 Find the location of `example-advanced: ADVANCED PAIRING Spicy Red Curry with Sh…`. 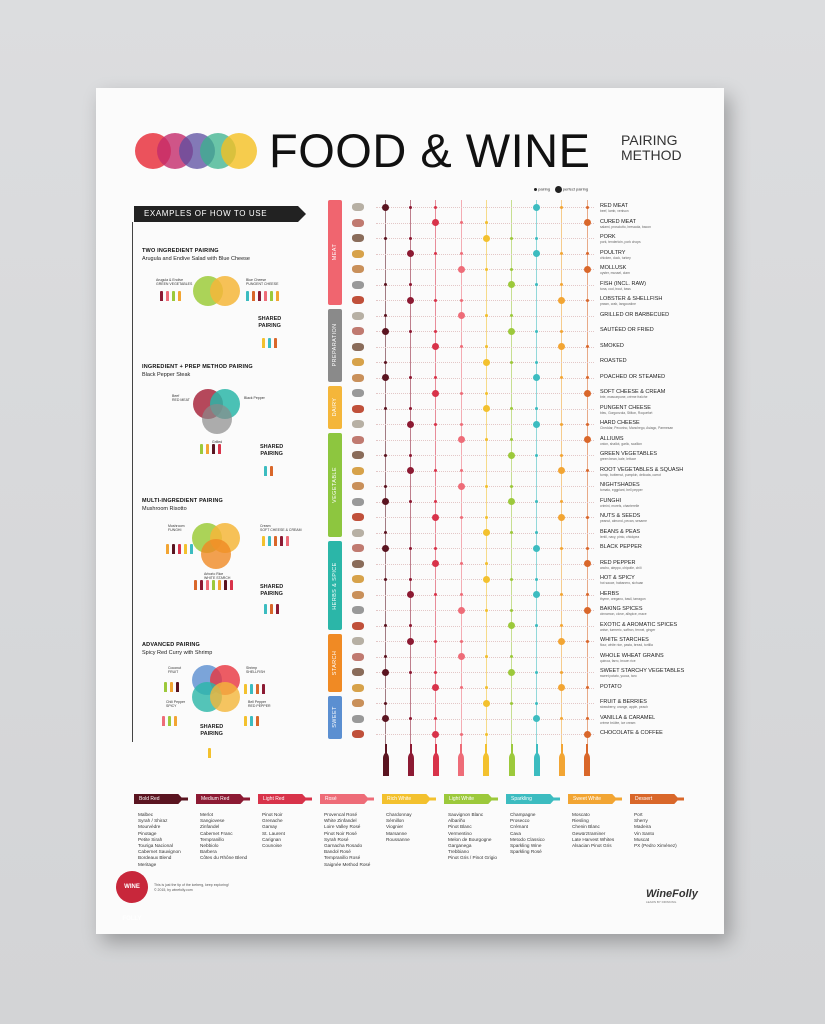

example-advanced: ADVANCED PAIRING Spicy Red Curry with Sh… is located at coordinates (177, 649).